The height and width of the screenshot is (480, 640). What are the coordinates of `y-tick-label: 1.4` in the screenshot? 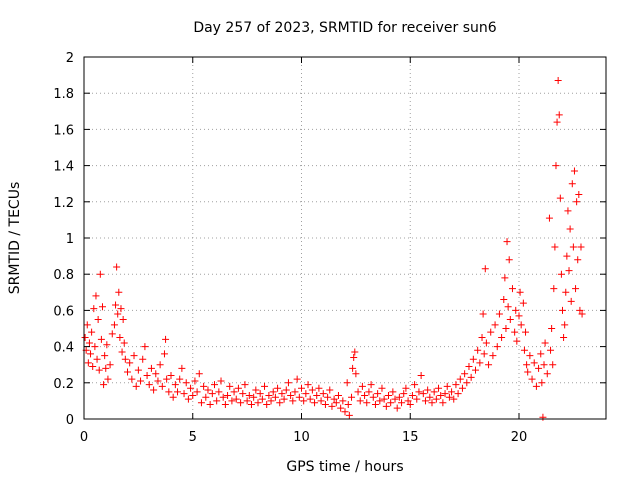 It's located at (63, 167).